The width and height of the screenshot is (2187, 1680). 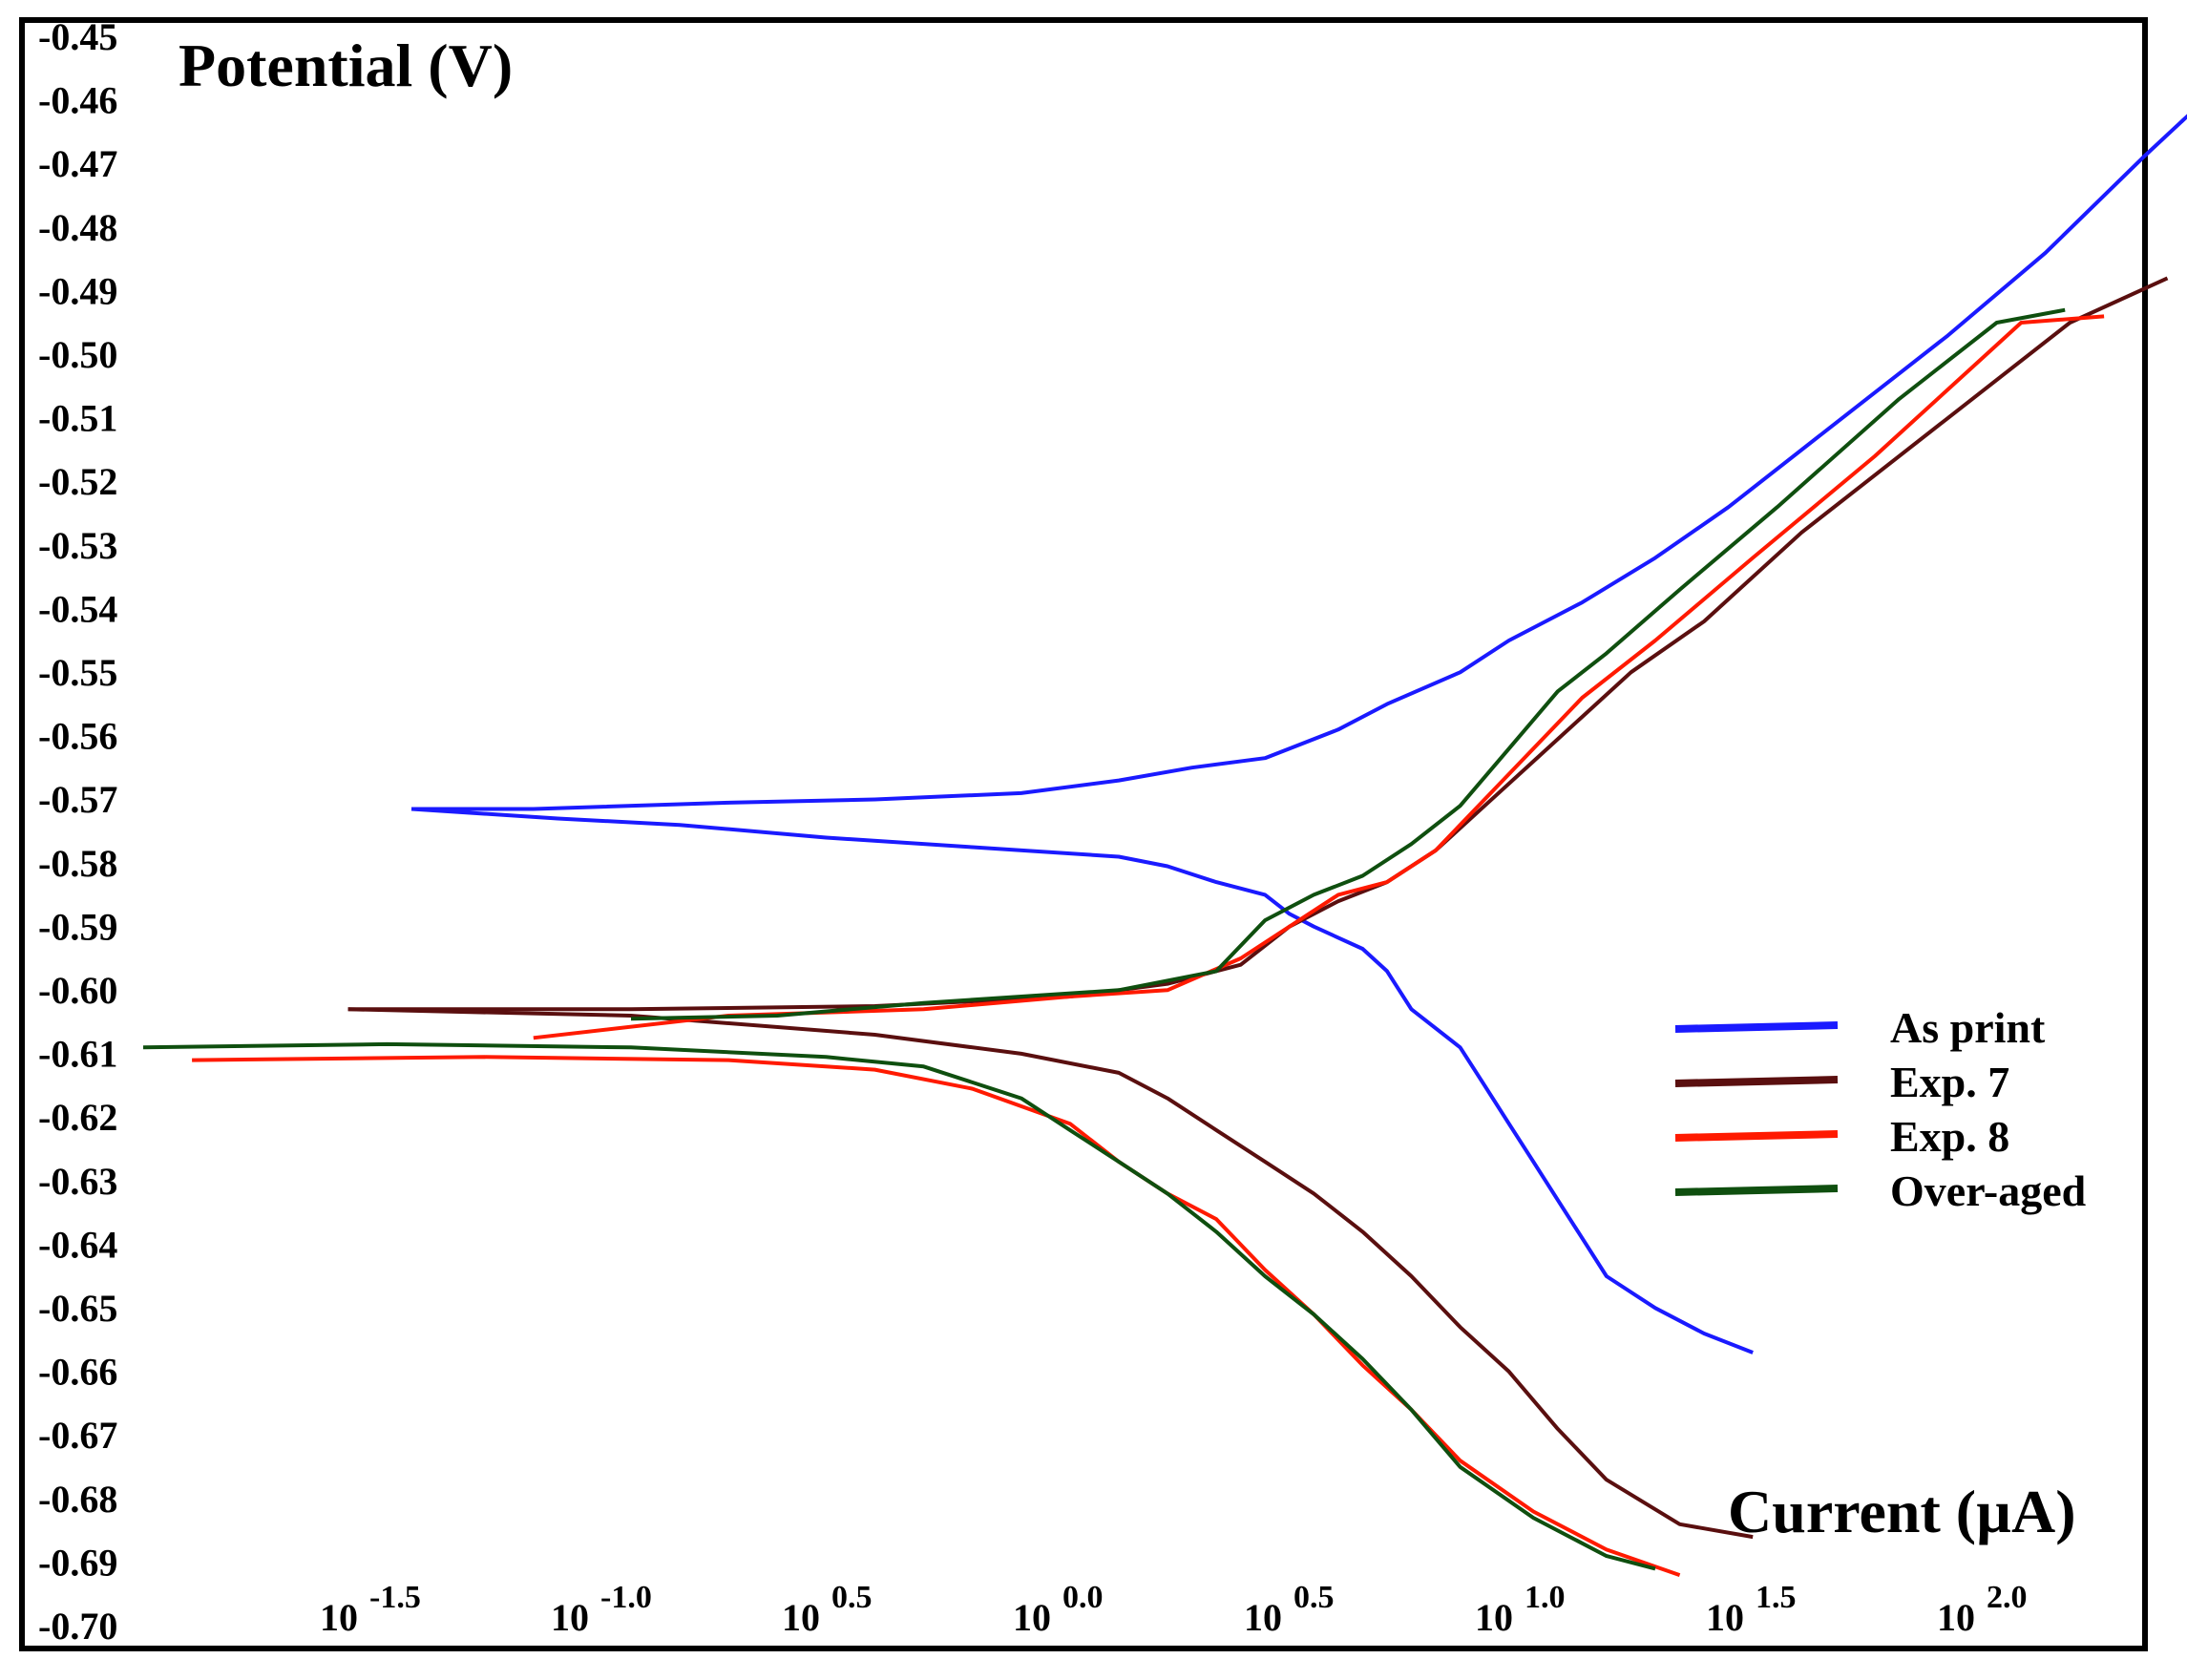 What do you see at coordinates (77, 355) in the screenshot?
I see `y-tick-label: -0.50` at bounding box center [77, 355].